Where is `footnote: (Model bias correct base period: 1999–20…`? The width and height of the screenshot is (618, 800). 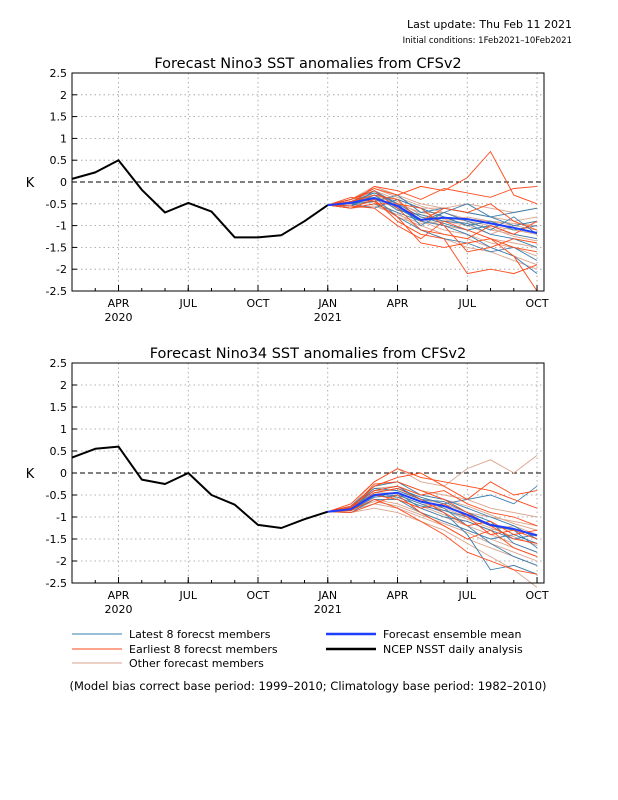
footnote: (Model bias correct base period: 1999–20… is located at coordinates (307, 686).